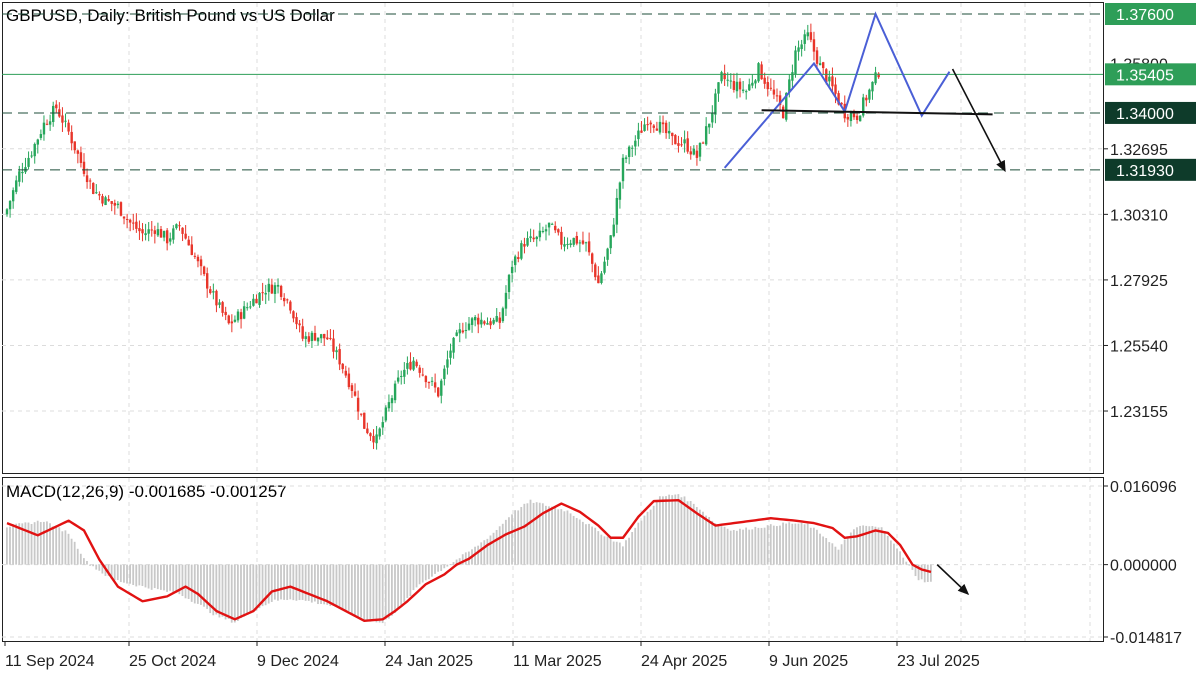 The height and width of the screenshot is (675, 1200). I want to click on date-tick-label: 24 Apr 2025, so click(684, 661).